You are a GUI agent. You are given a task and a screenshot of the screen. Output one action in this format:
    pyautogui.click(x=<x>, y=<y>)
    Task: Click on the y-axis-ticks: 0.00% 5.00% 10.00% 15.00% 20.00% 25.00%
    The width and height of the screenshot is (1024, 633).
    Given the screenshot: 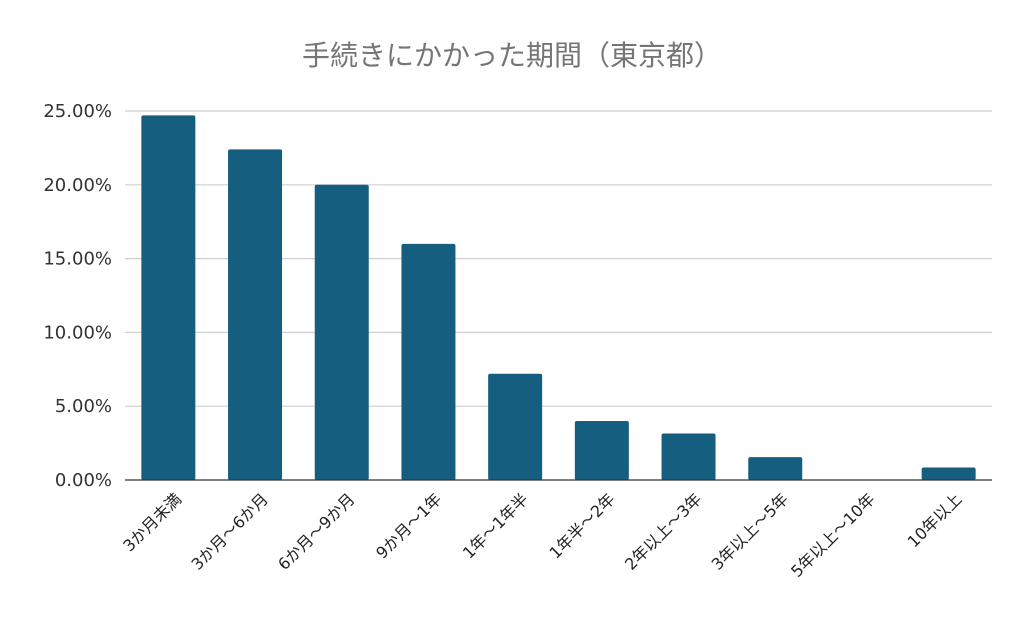 What is the action you would take?
    pyautogui.click(x=77, y=296)
    